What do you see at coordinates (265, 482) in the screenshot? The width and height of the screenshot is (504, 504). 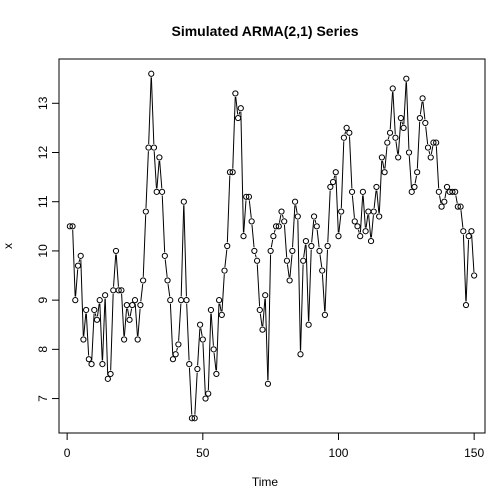 I see `x-axis-label: Time` at bounding box center [265, 482].